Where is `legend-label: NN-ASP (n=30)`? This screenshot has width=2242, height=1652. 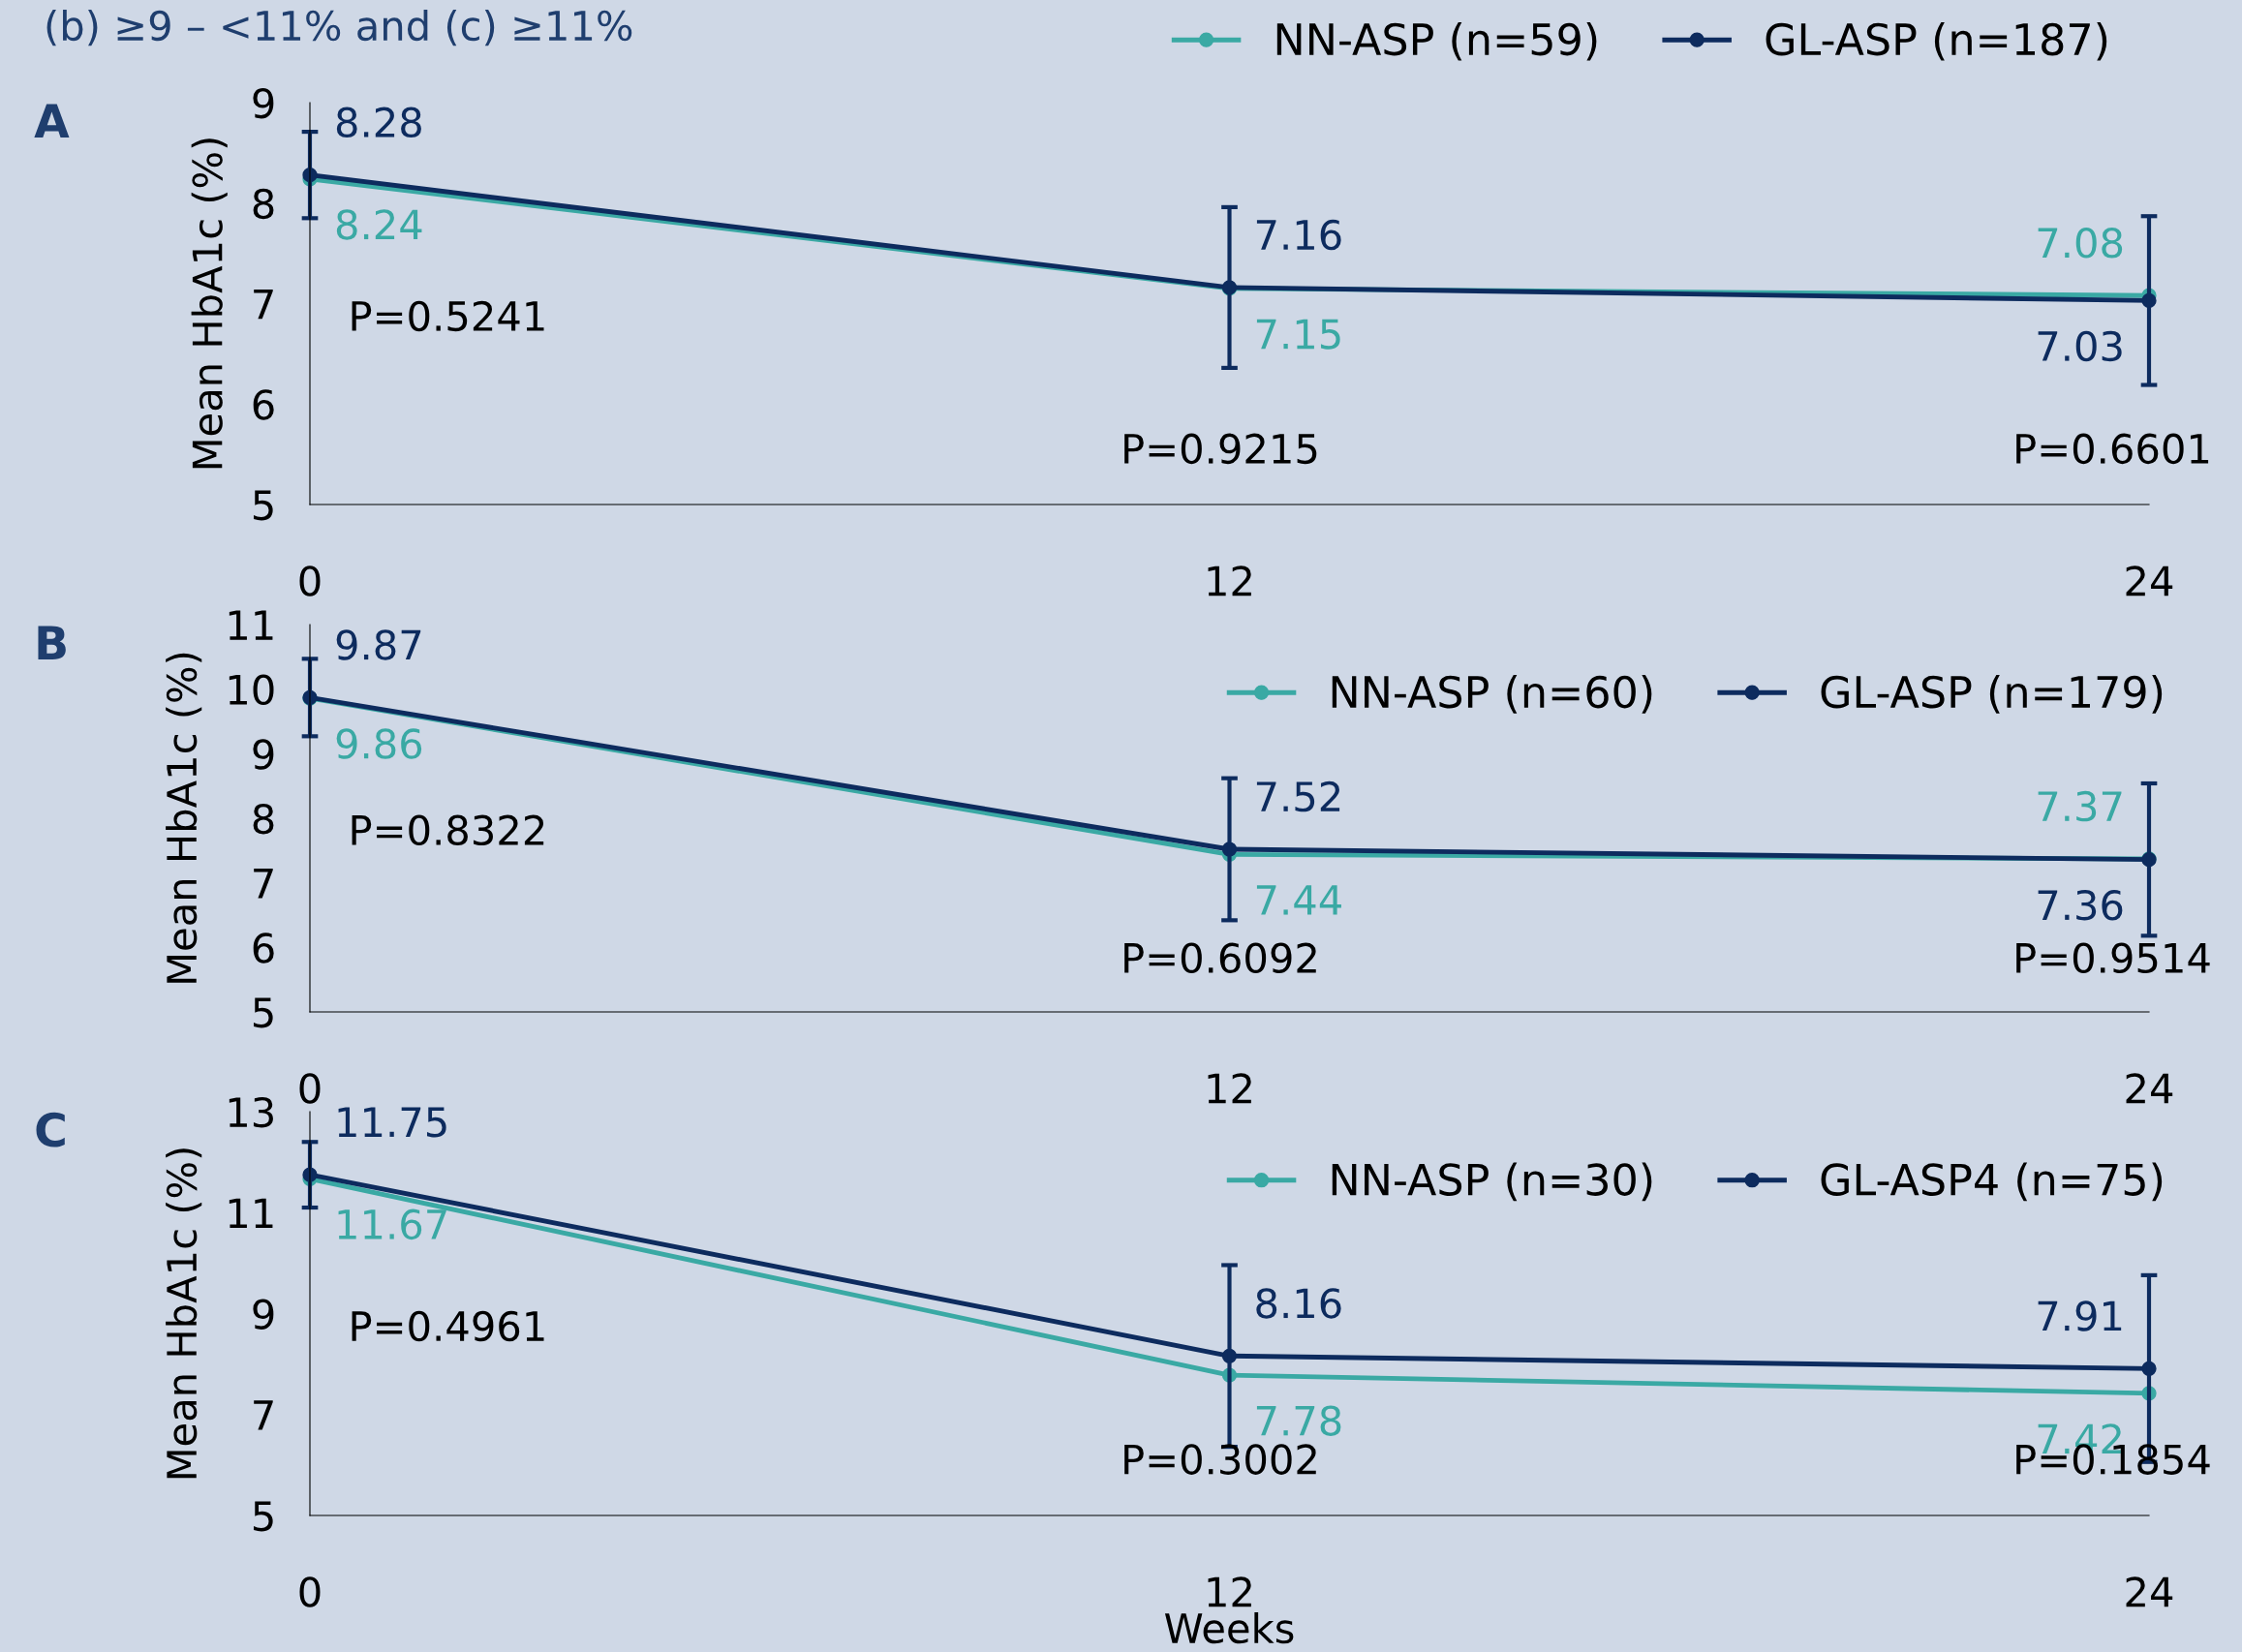 legend-label: NN-ASP (n=30) is located at coordinates (1492, 1182).